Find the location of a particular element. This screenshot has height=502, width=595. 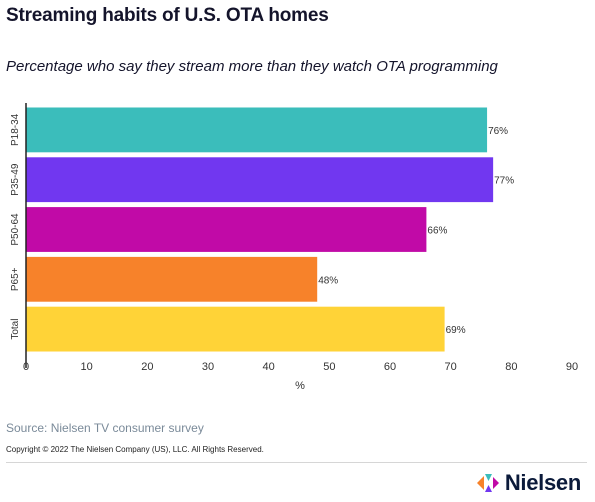

x-tick-label: 0 is located at coordinates (26, 367).